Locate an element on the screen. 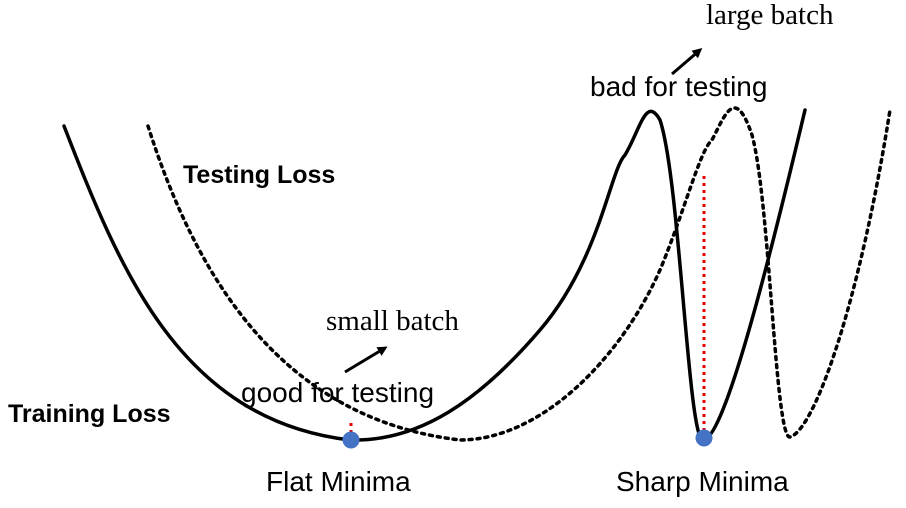  sharp-minima-point is located at coordinates (704, 438).